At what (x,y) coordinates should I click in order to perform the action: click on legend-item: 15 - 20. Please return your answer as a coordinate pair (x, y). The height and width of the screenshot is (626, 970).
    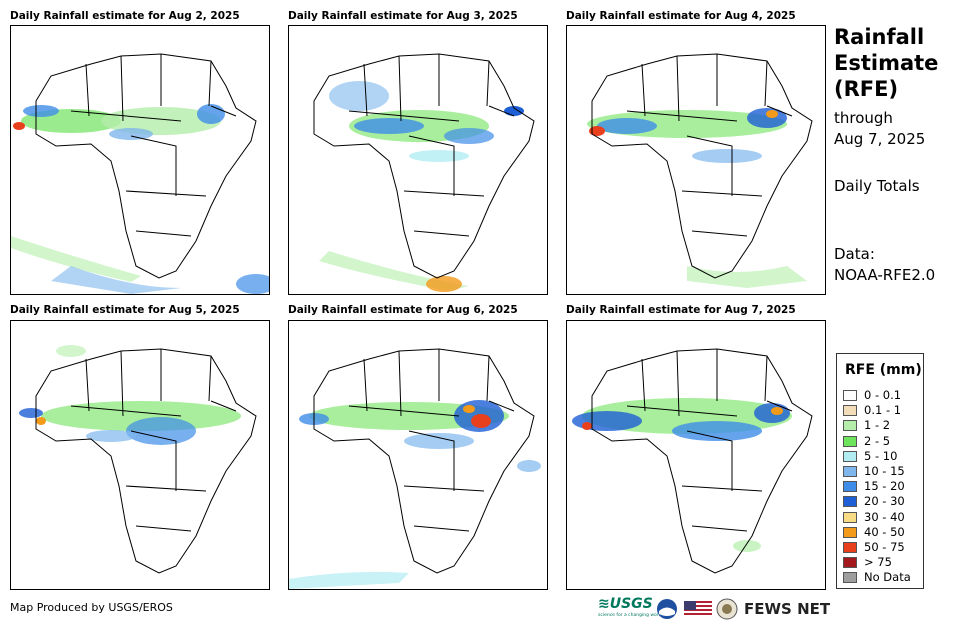
    Looking at the image, I should click on (874, 486).